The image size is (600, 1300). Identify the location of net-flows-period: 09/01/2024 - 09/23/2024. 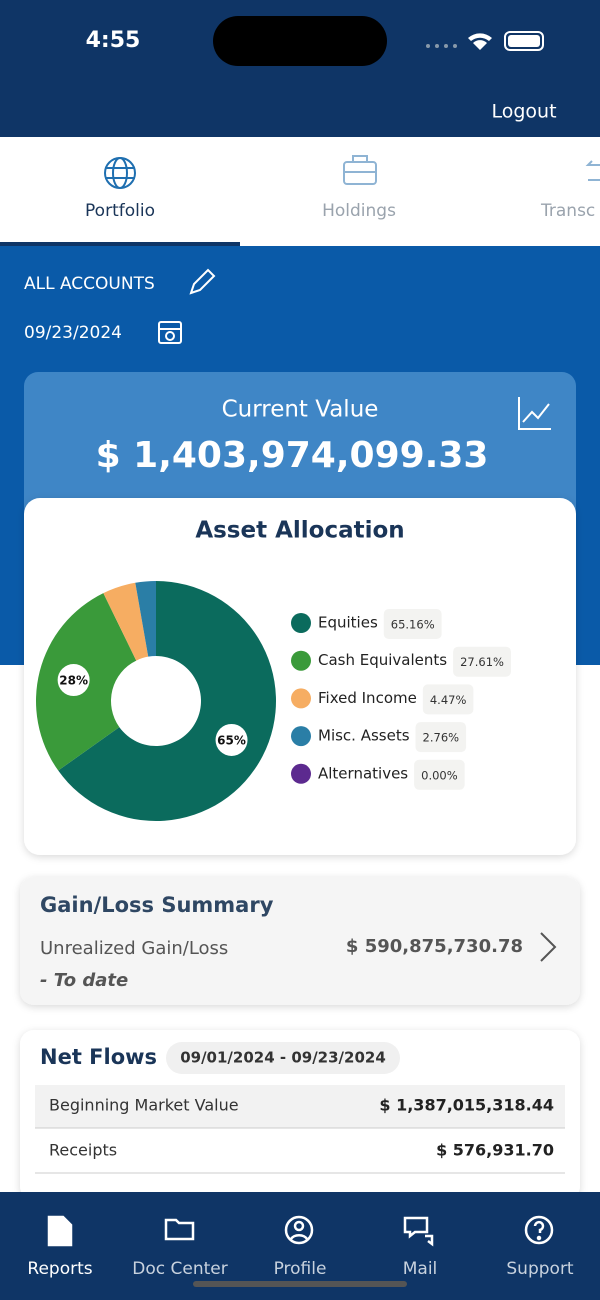
(283, 1058).